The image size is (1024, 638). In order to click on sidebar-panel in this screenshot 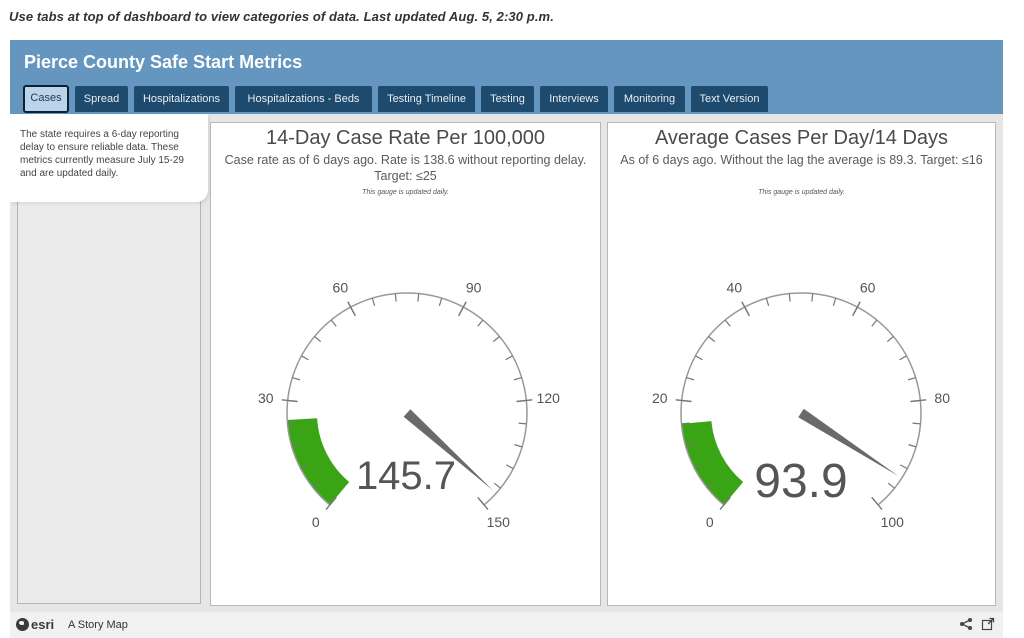, I will do `click(109, 363)`.